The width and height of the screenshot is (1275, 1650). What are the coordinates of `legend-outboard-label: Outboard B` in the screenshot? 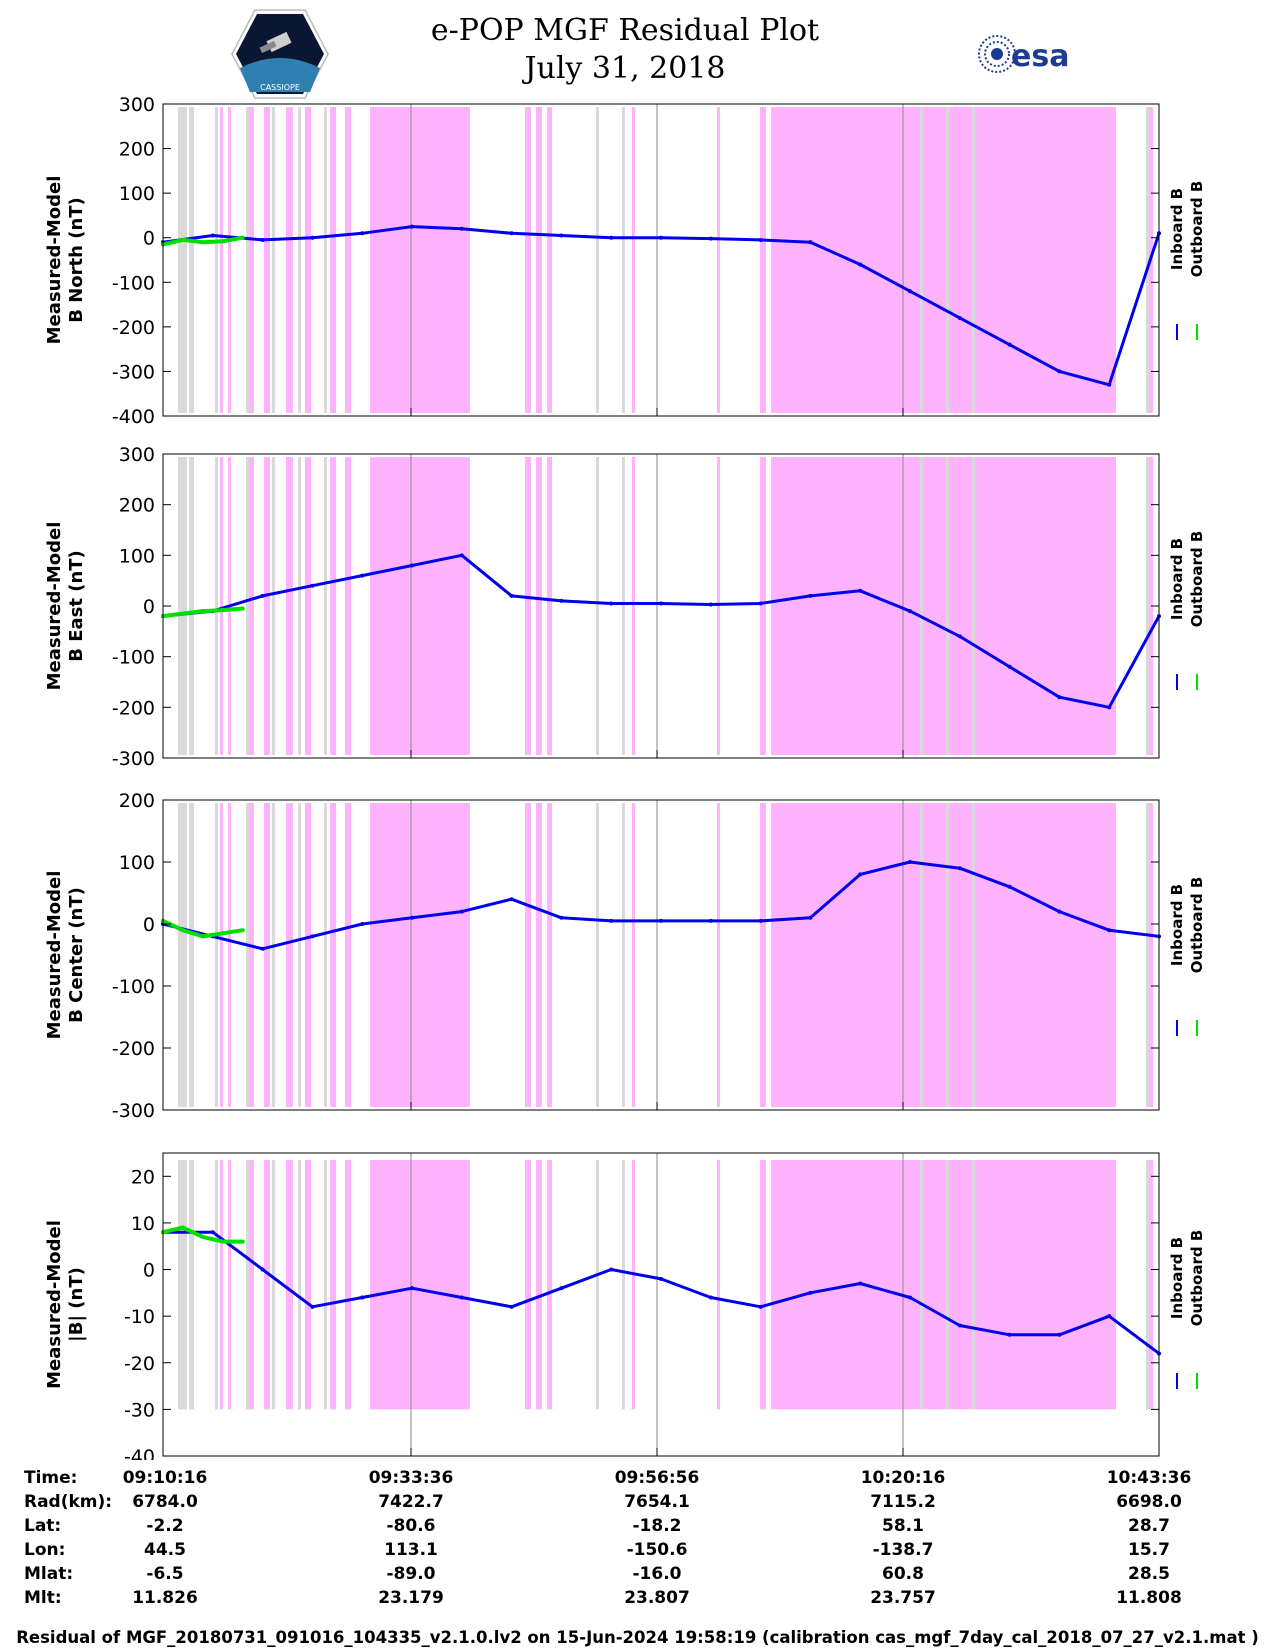 It's located at (1197, 579).